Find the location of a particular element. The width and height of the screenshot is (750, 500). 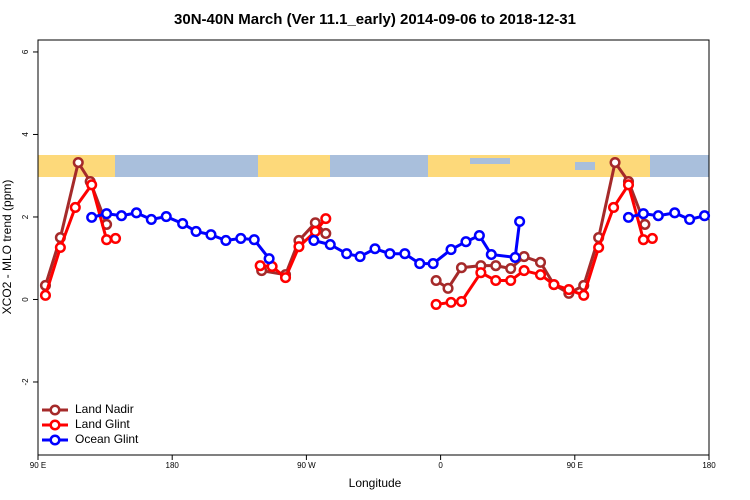

y-tick-label: 4 is located at coordinates (25, 134).